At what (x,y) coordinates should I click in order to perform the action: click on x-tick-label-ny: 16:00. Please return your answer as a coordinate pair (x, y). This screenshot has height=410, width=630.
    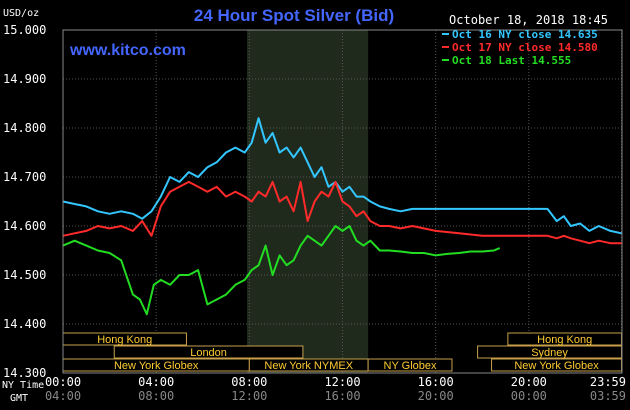
    Looking at the image, I should click on (436, 382).